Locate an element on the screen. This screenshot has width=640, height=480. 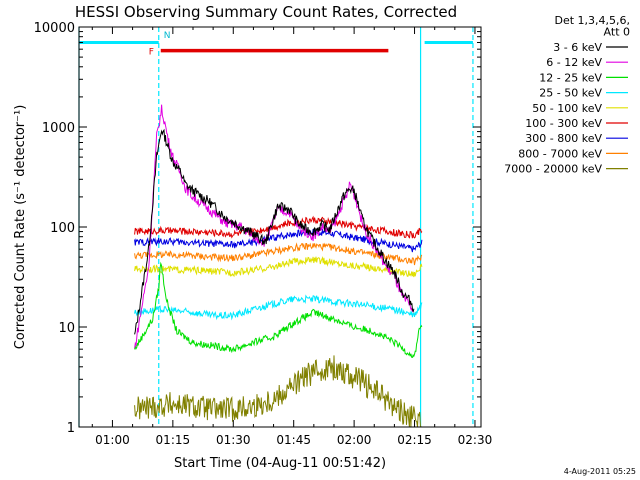
legend-label-6: 300 - 800 keV is located at coordinates (563, 138).